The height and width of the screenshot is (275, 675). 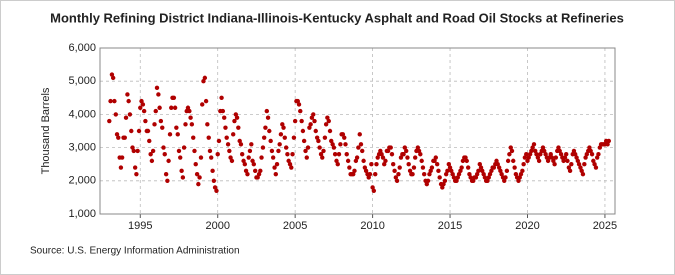 What do you see at coordinates (82, 181) in the screenshot?
I see `y-tick-label: 2,000` at bounding box center [82, 181].